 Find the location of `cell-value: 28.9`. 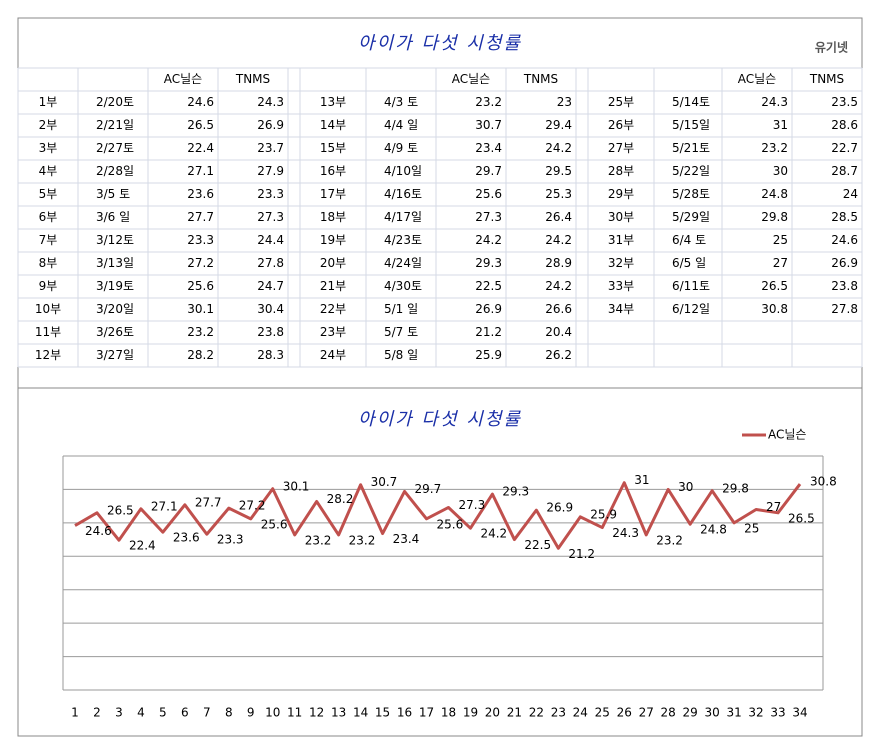

cell-value: 28.9 is located at coordinates (558, 263).